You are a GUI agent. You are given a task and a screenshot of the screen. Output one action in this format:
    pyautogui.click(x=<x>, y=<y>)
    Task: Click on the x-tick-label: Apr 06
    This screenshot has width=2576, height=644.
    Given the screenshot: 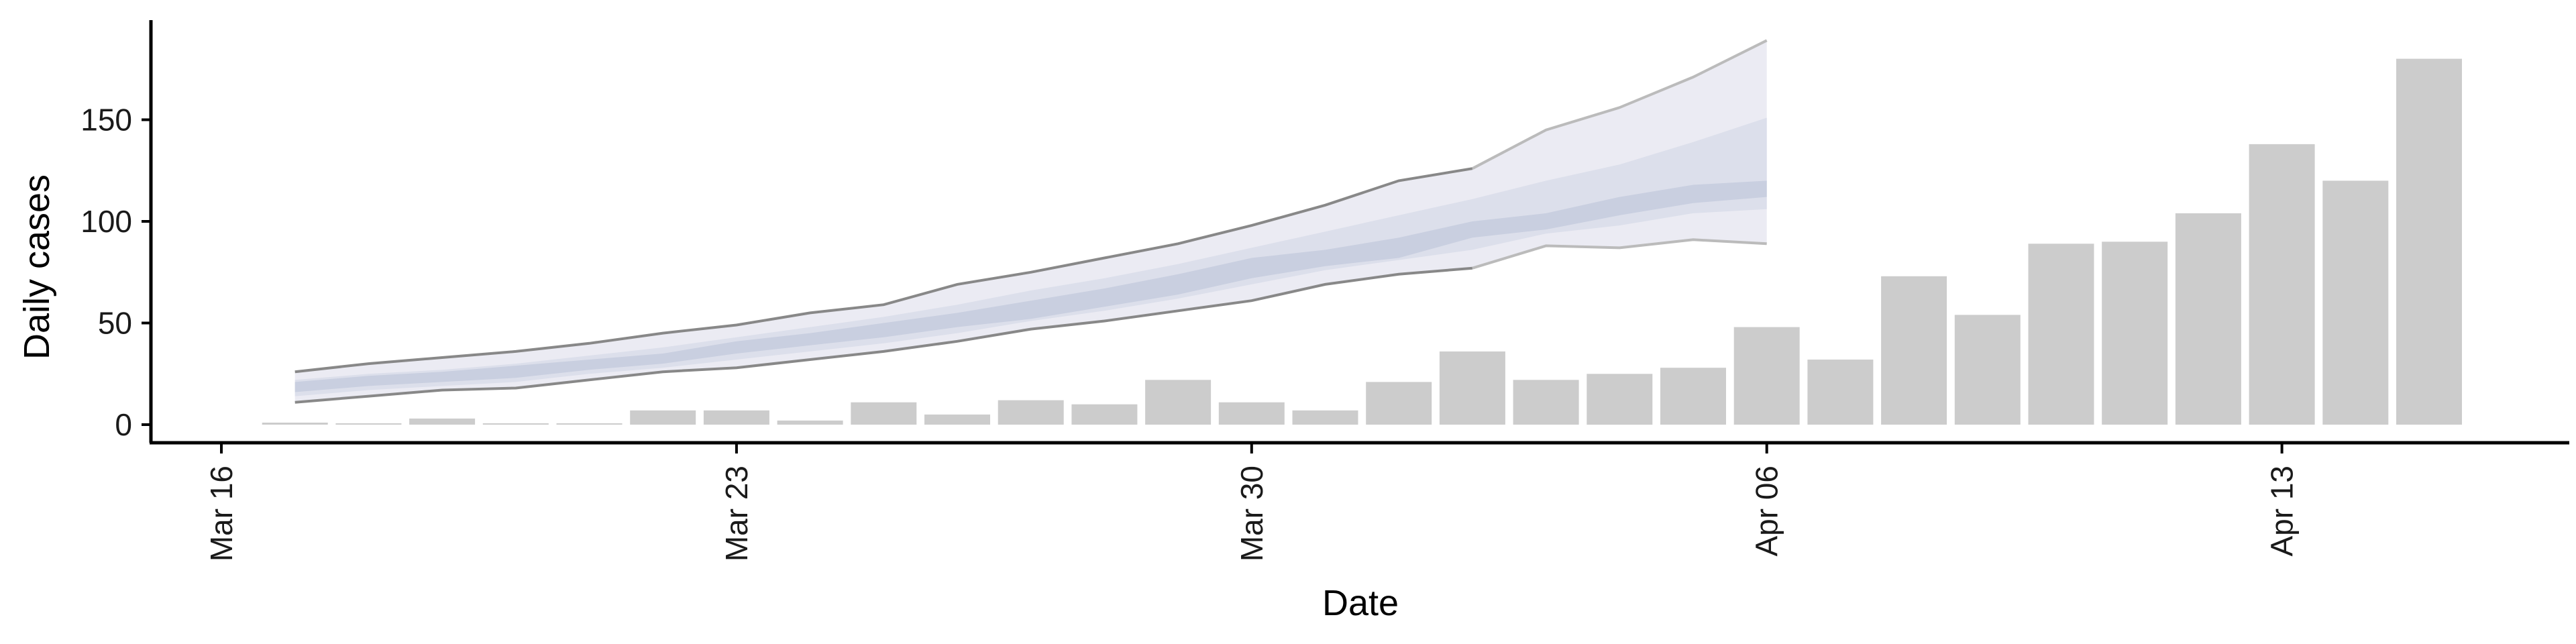 What is the action you would take?
    pyautogui.click(x=1767, y=511)
    